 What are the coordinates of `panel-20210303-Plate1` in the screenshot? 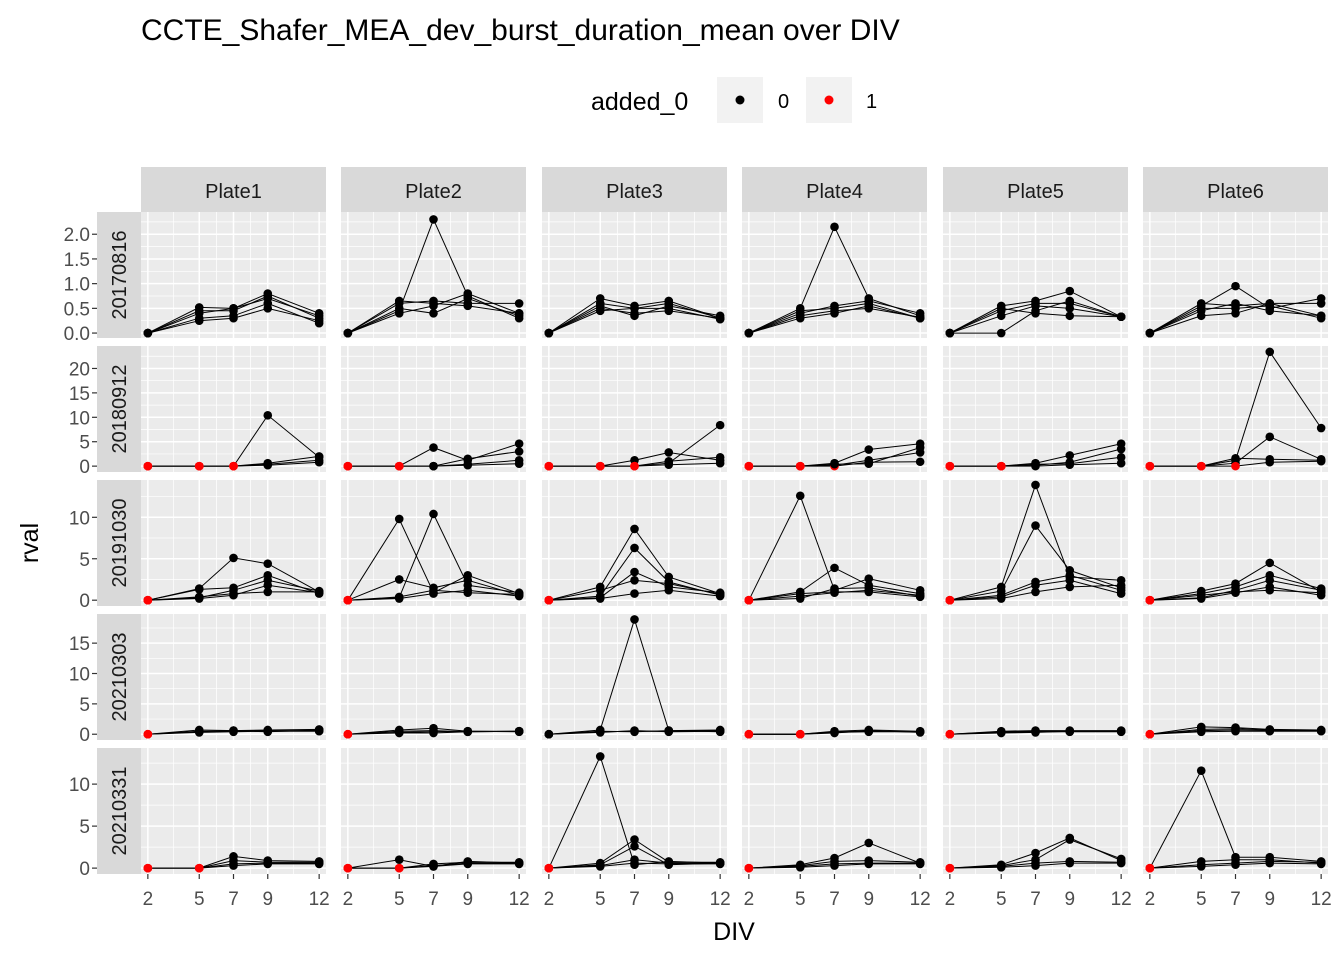 It's located at (233, 677).